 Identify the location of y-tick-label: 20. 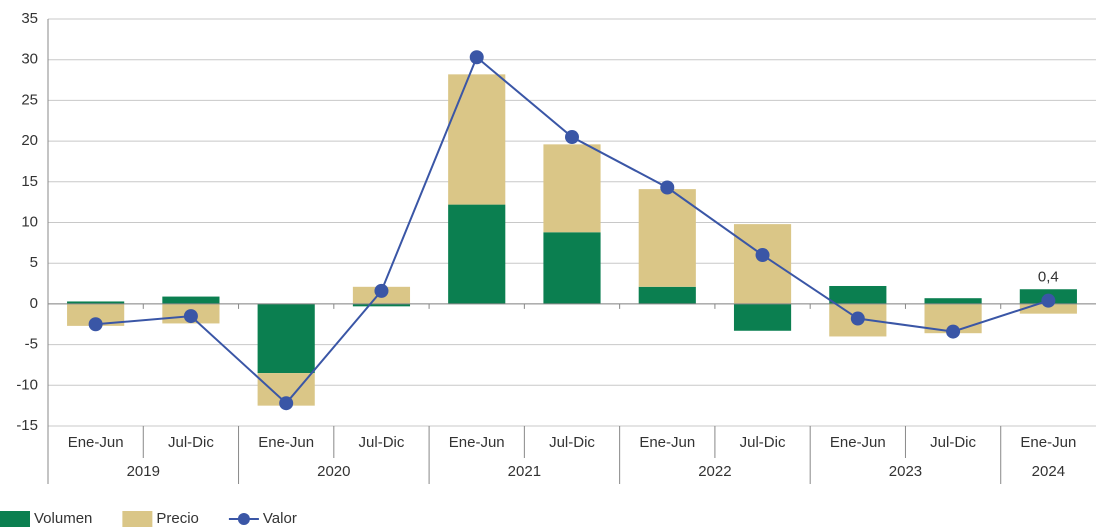
(29, 140).